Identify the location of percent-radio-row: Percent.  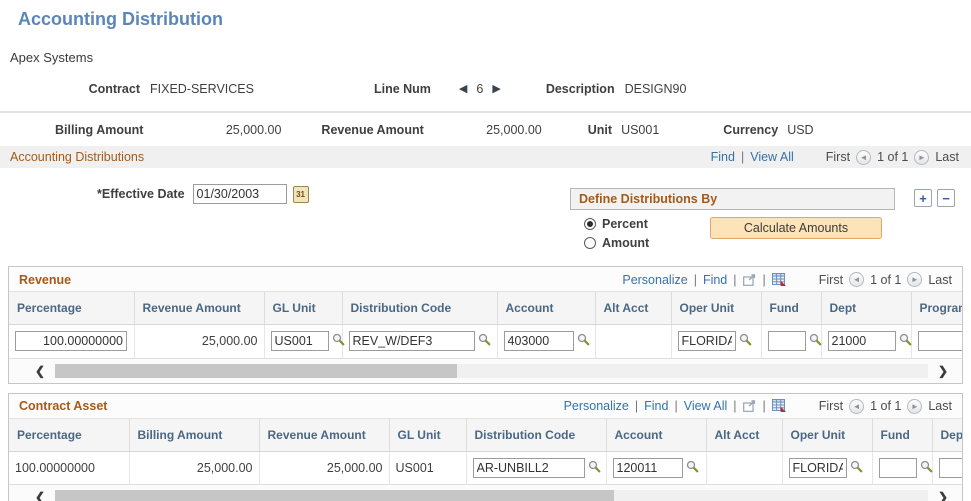
(647, 224).